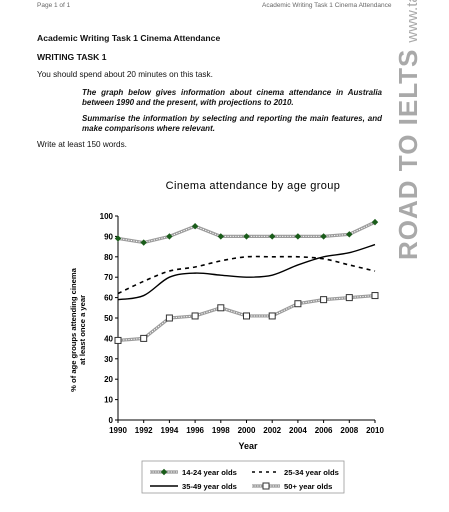 Image resolution: width=449 pixels, height=512 pixels. I want to click on series-50-year-olds, so click(246, 318).